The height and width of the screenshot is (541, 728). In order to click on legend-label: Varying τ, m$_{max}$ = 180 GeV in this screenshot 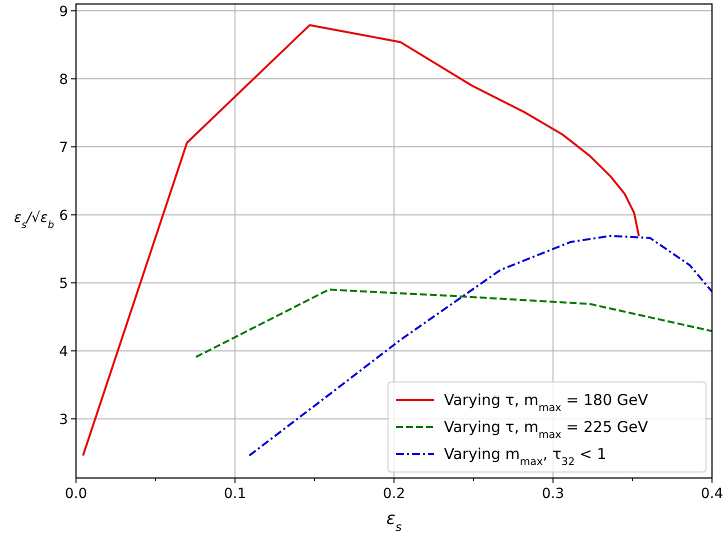, I will do `click(546, 402)`.